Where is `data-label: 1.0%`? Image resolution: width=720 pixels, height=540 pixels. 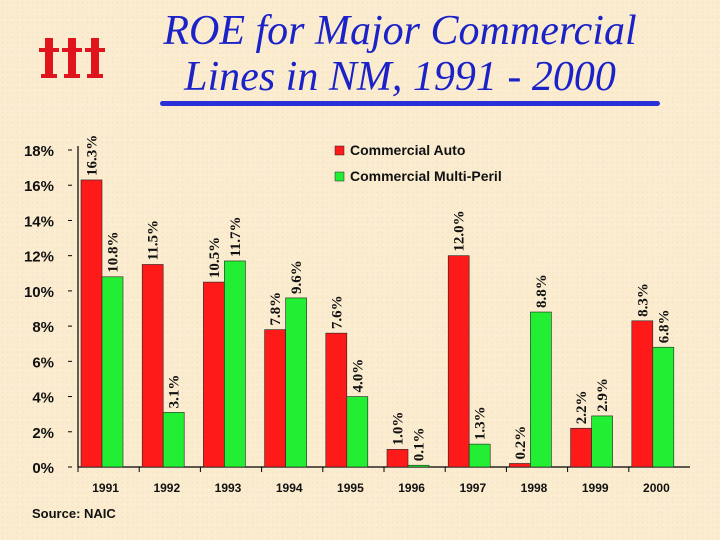
data-label: 1.0% is located at coordinates (399, 429).